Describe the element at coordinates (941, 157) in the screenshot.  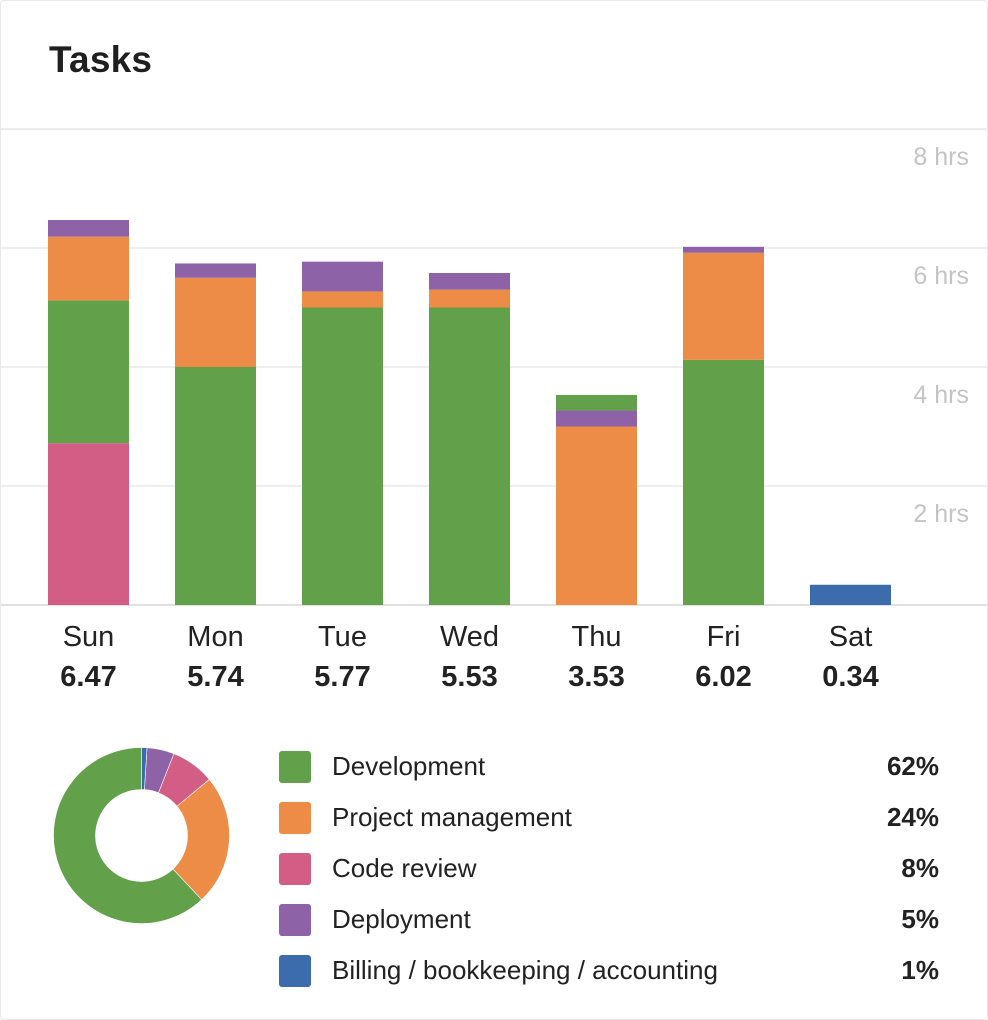
I see `y-tick-label: 8 hrs` at that location.